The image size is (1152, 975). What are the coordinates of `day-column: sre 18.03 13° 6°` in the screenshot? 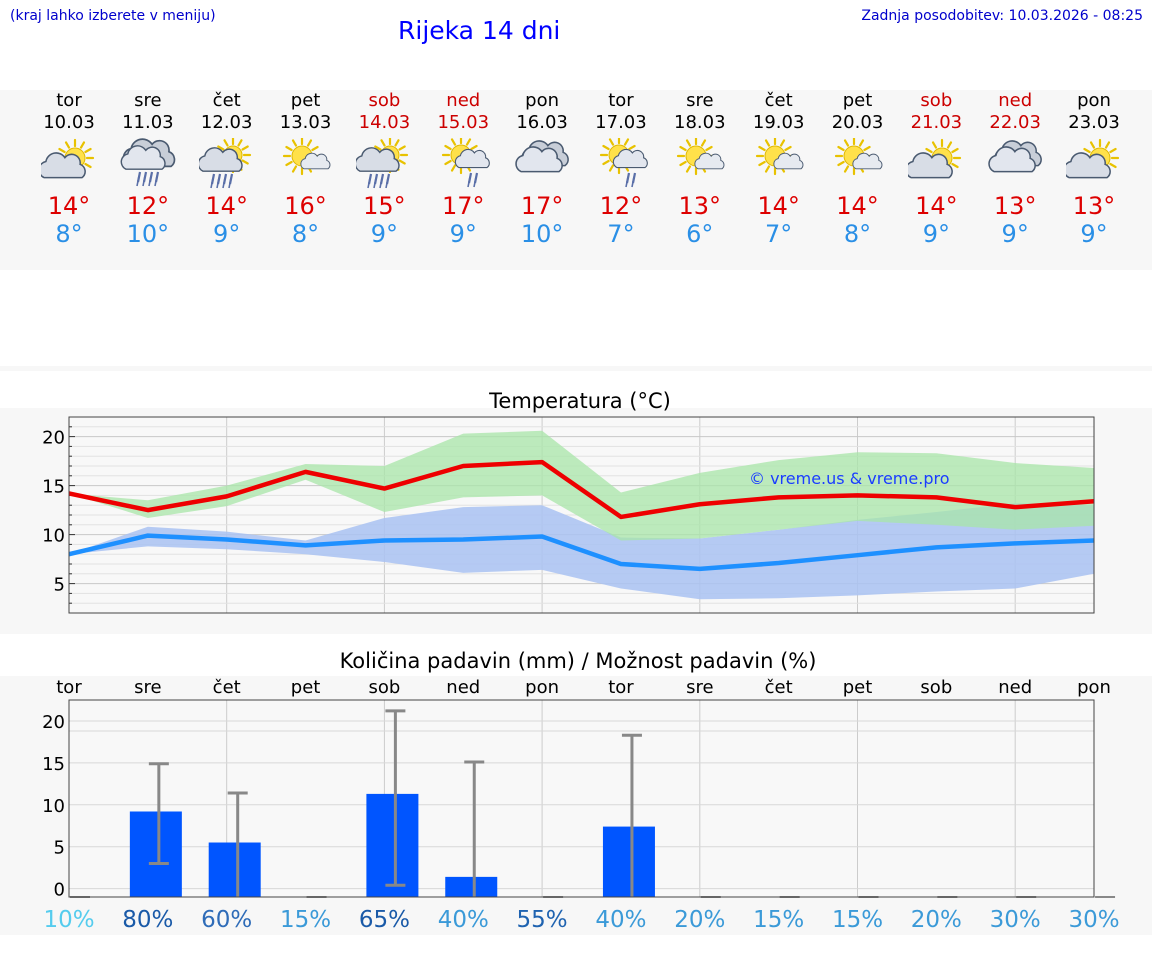 It's located at (700, 180).